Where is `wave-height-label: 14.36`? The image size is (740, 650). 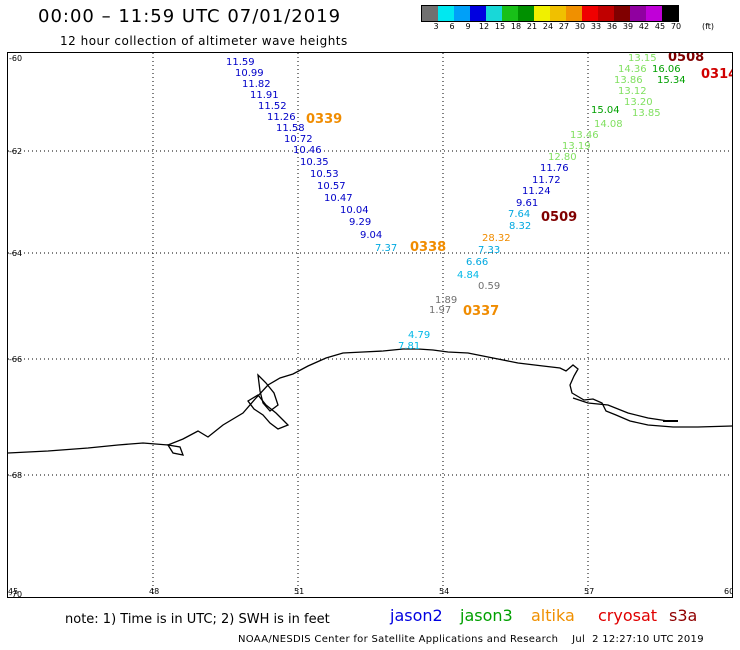
wave-height-label: 14.36 is located at coordinates (632, 69).